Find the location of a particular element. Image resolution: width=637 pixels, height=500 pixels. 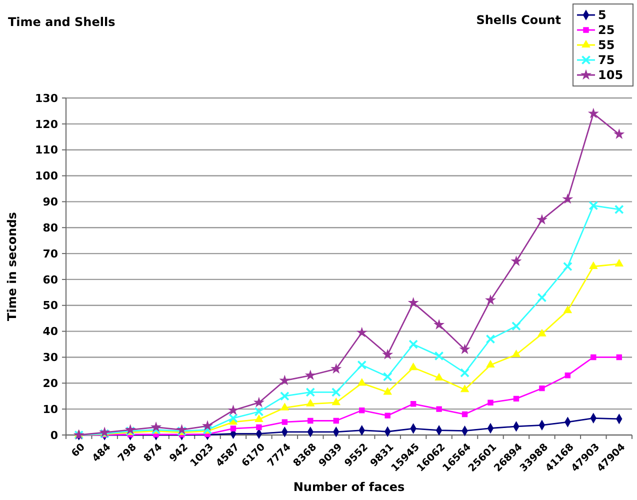

legend-label: 105 is located at coordinates (611, 75).